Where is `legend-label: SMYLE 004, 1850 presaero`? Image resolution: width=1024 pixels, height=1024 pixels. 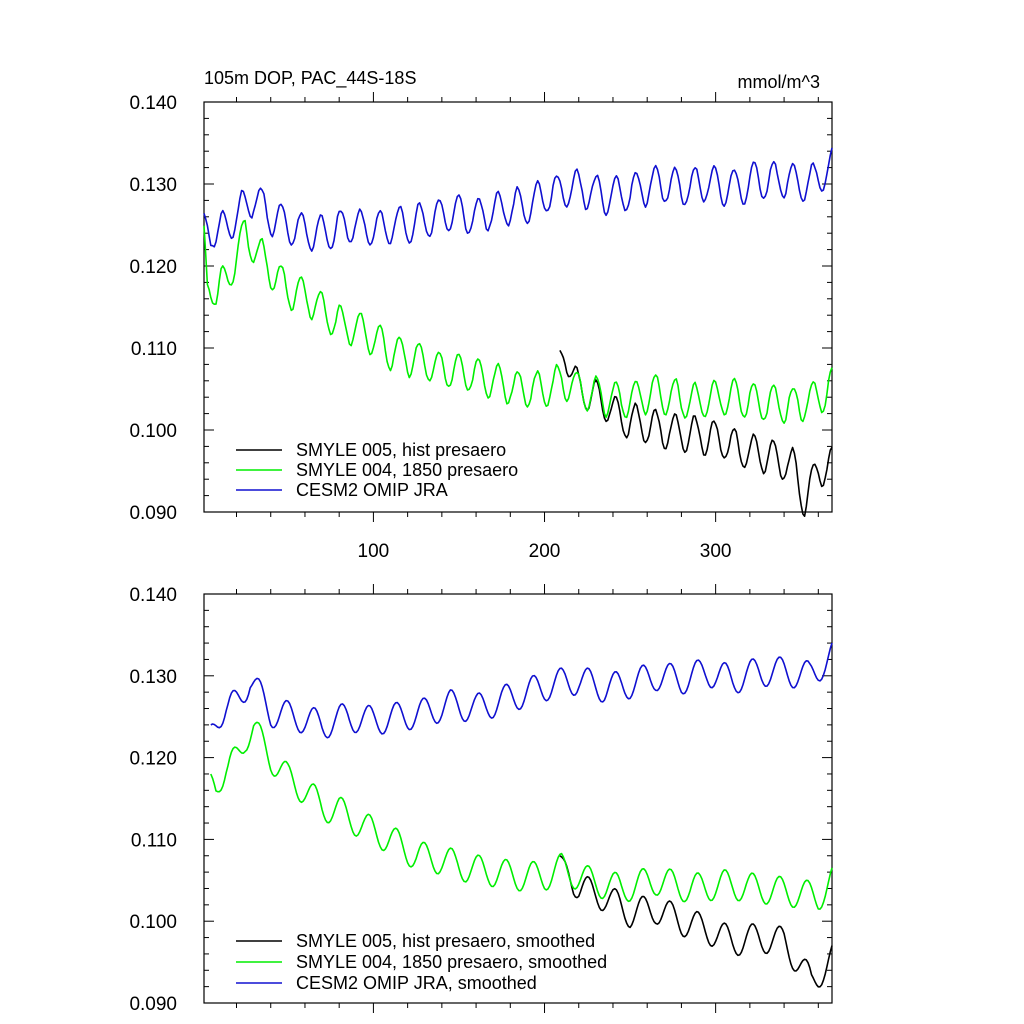 legend-label: SMYLE 004, 1850 presaero is located at coordinates (407, 470).